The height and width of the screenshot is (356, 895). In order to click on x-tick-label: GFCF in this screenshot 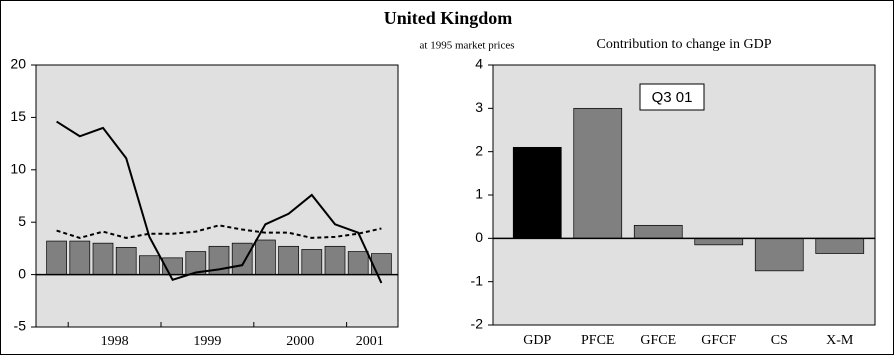, I will do `click(718, 340)`.